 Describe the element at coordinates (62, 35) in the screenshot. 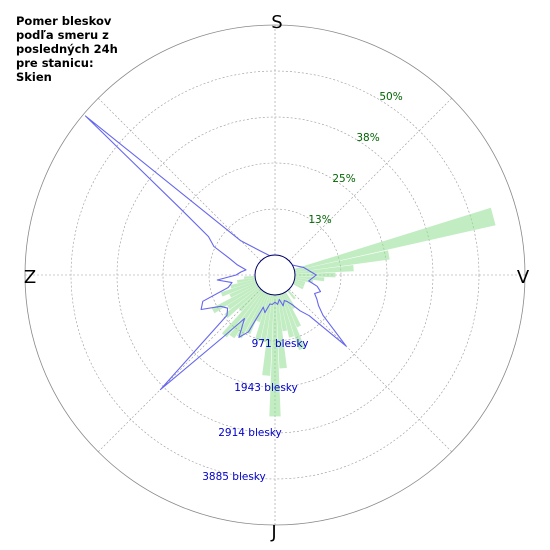

I see `chart-title-line-2: podľa smeru z` at that location.